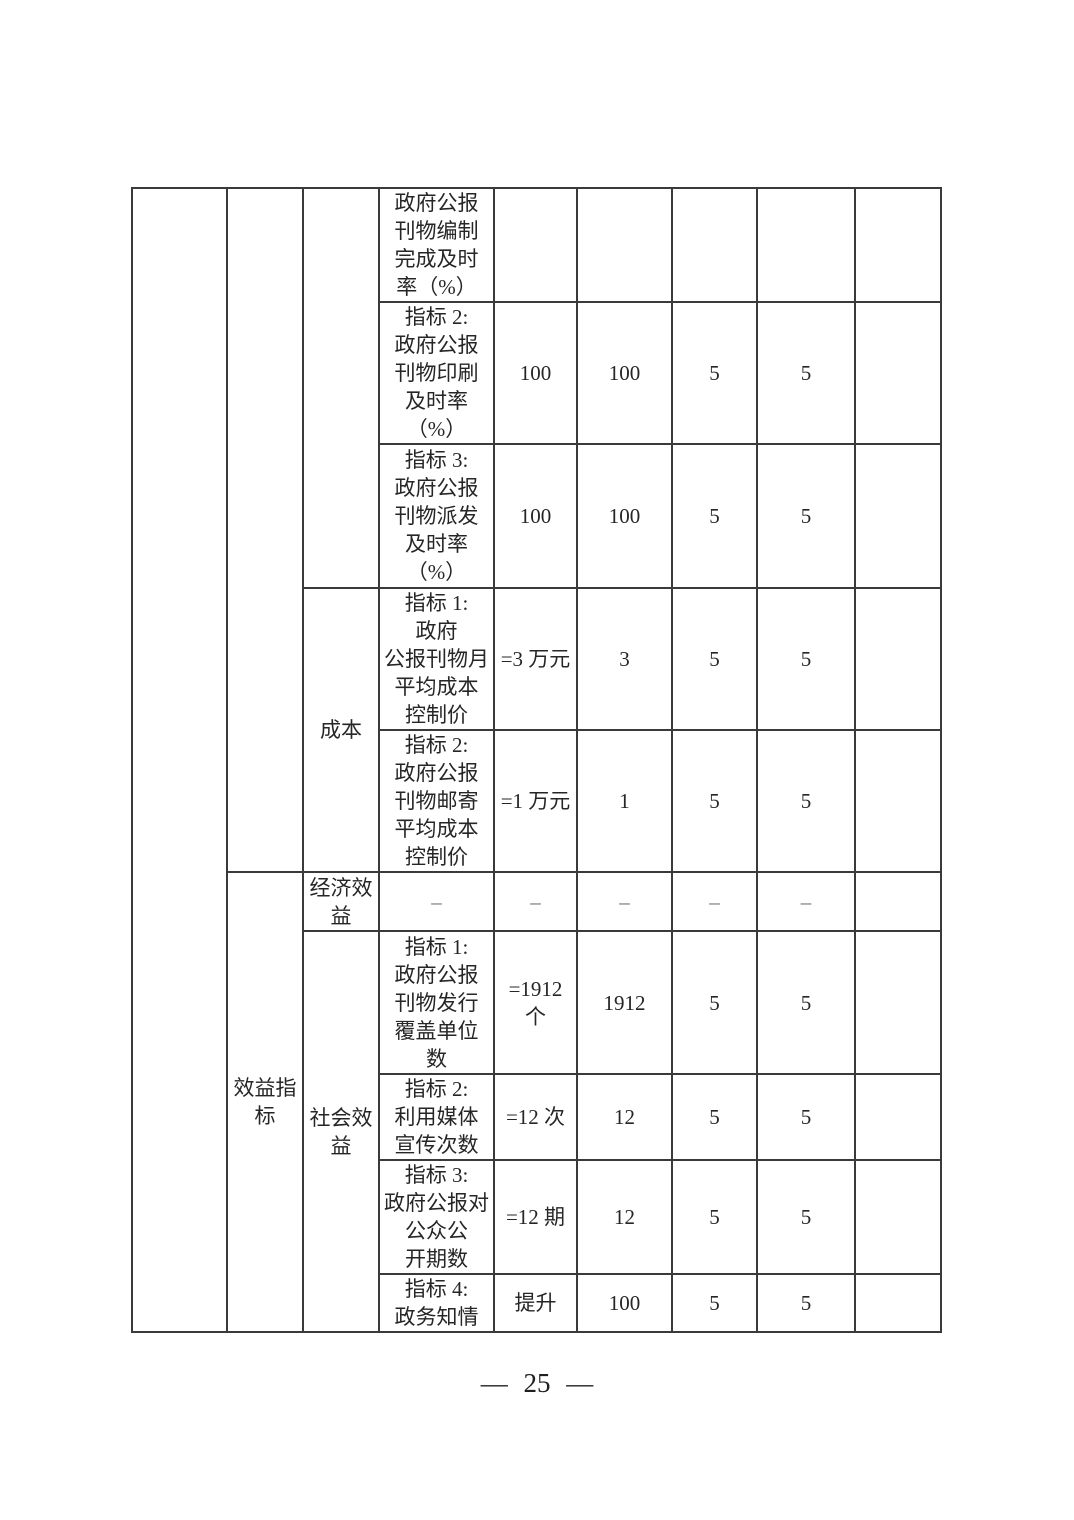 Image resolution: width=1074 pixels, height=1520 pixels. I want to click on target-value-cell: =12 次, so click(535, 1117).